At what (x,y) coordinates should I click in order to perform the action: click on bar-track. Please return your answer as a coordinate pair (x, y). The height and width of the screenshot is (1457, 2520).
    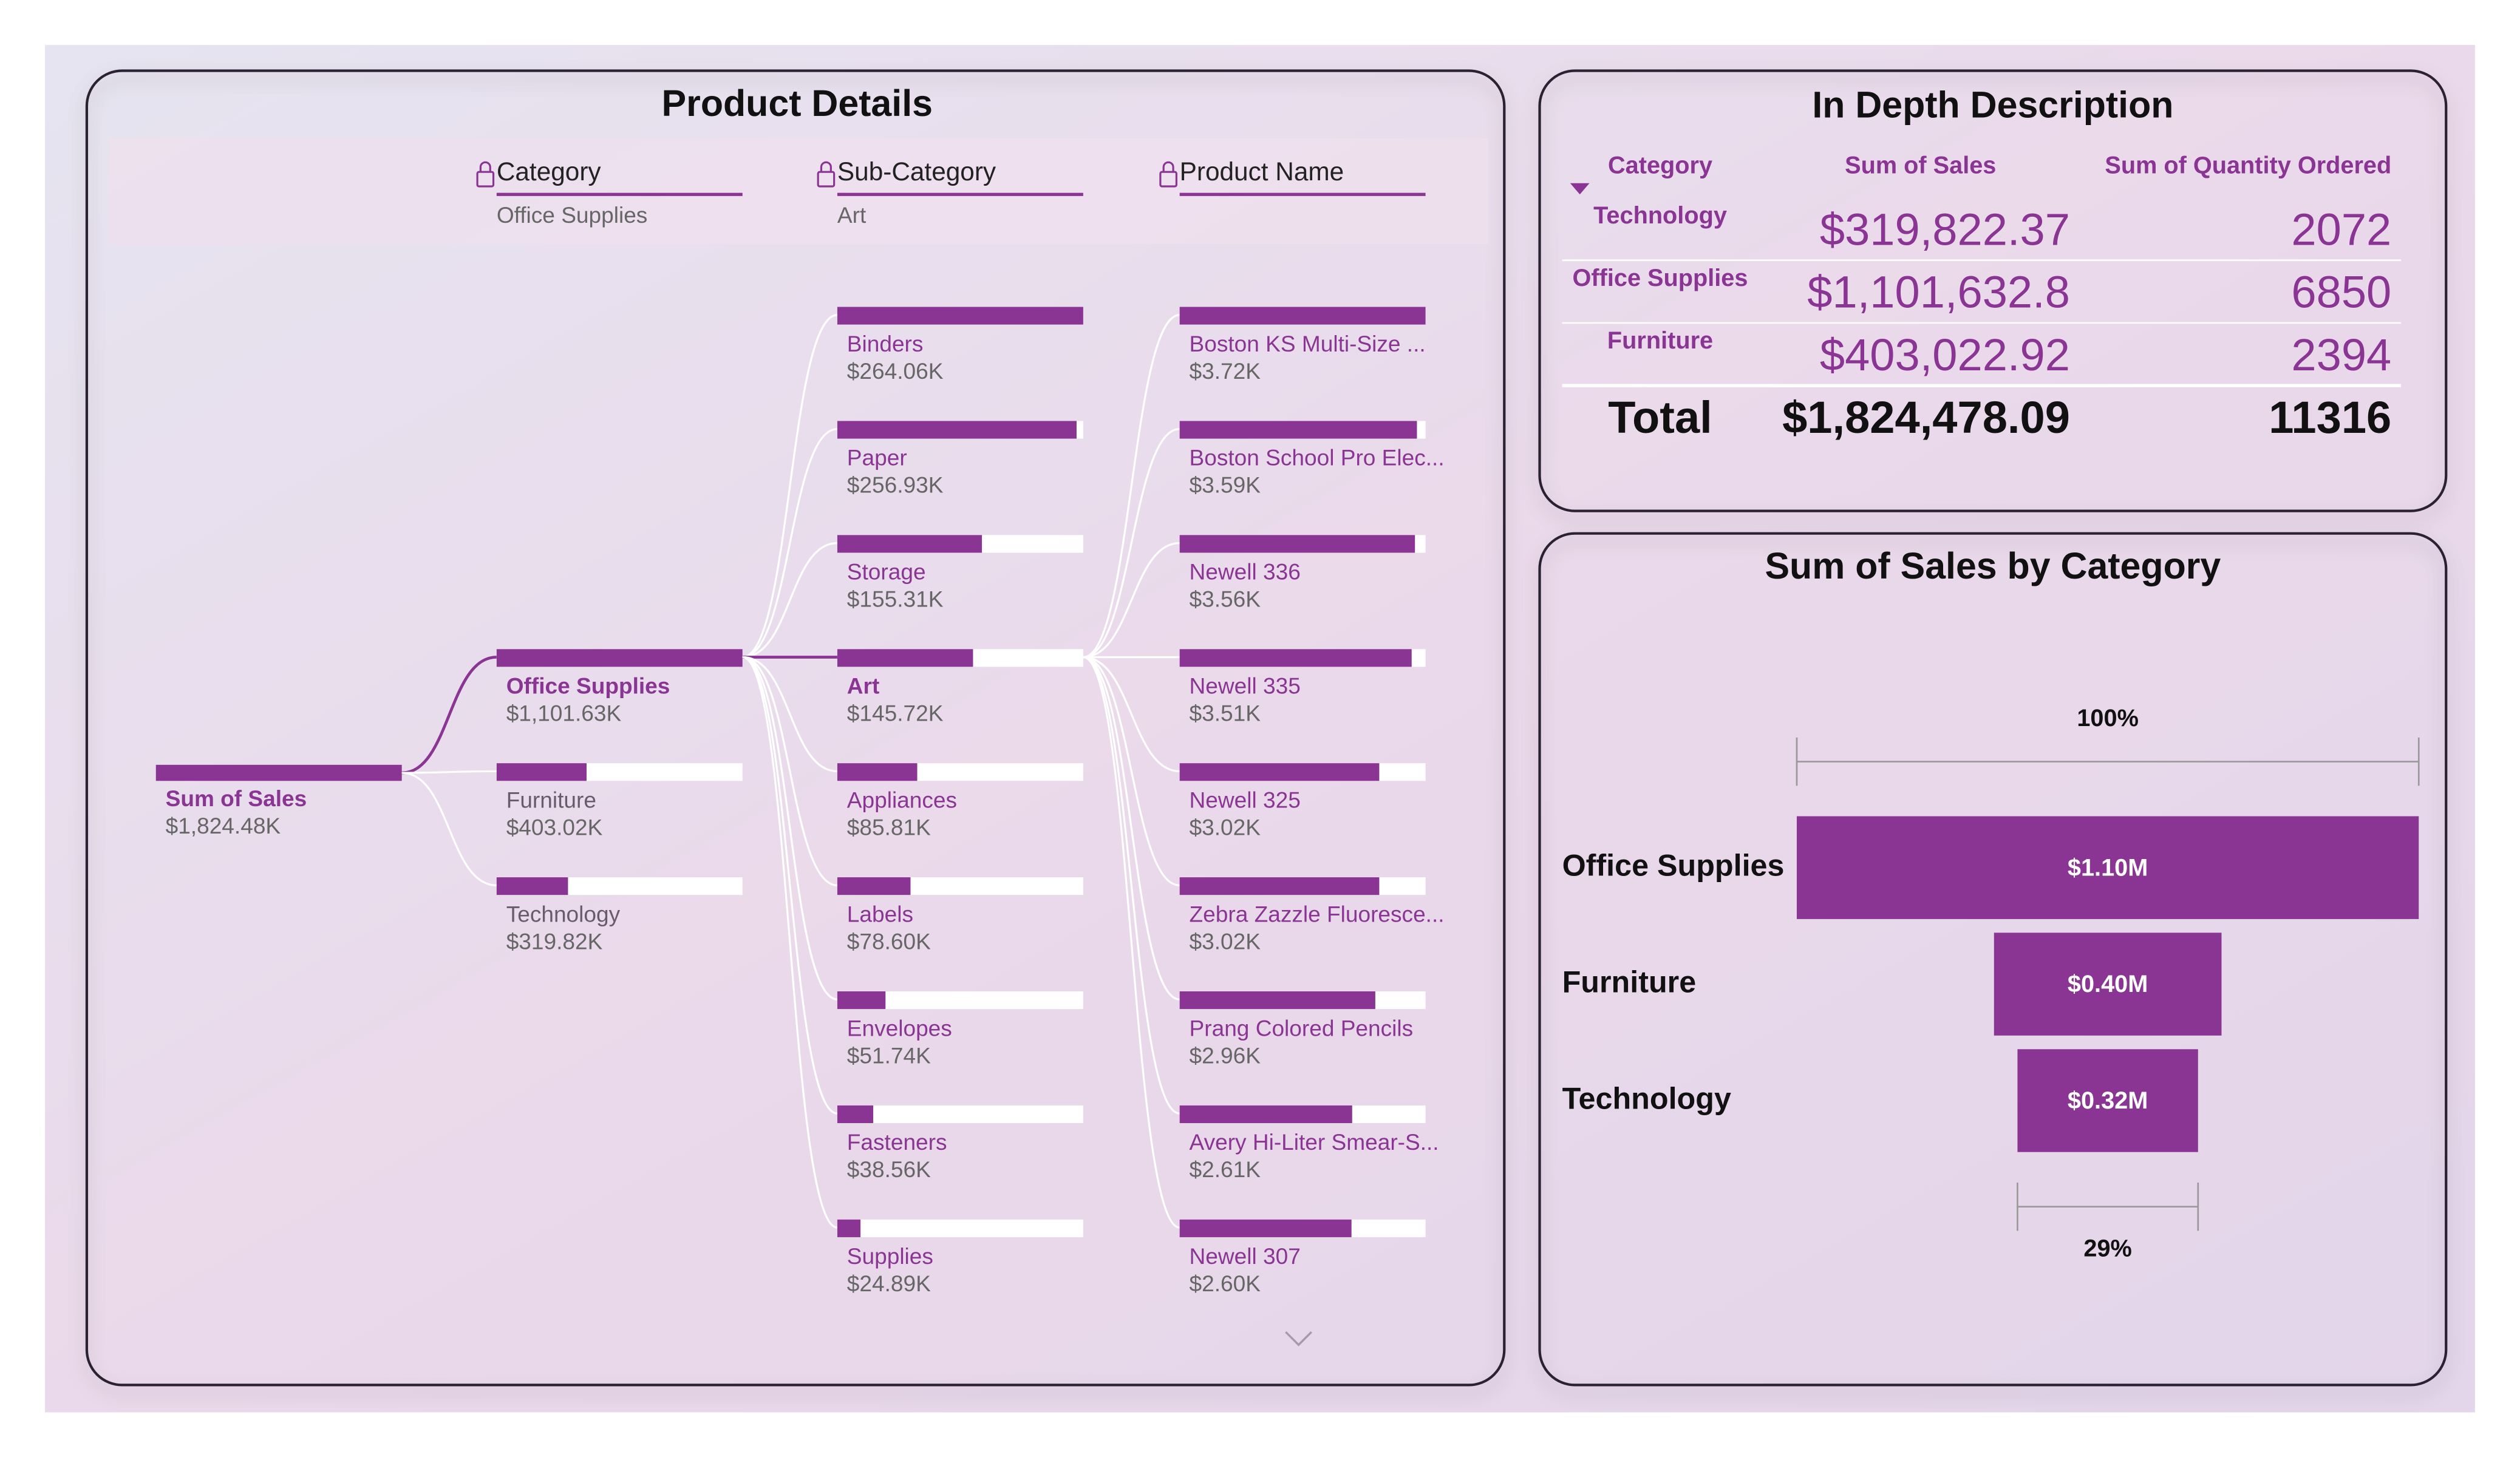
    Looking at the image, I should click on (960, 1228).